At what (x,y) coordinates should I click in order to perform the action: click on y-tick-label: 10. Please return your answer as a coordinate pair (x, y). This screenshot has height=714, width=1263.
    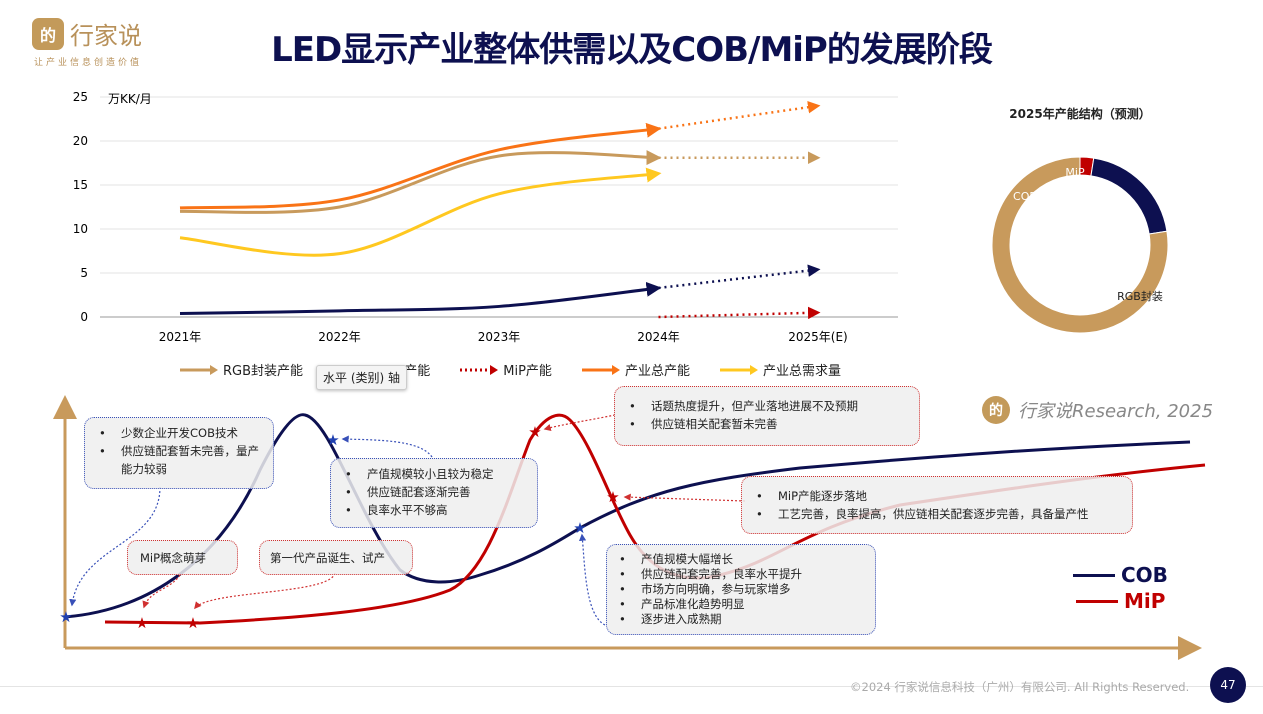
    Looking at the image, I should click on (80, 229).